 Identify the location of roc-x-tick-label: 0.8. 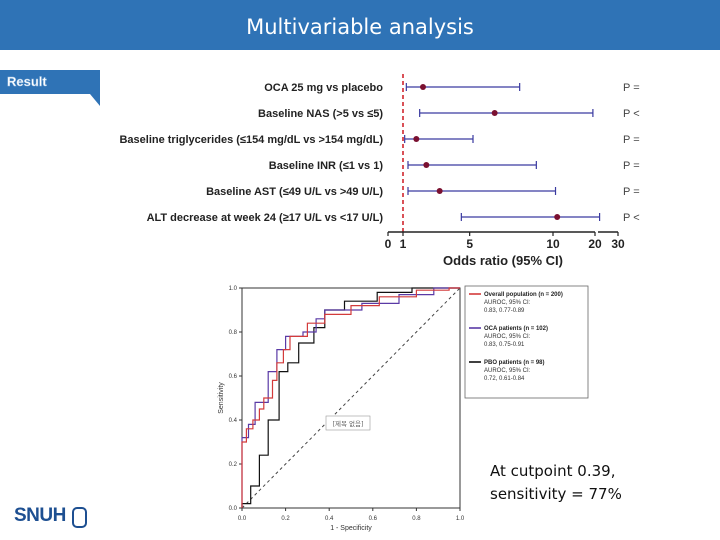
(416, 519).